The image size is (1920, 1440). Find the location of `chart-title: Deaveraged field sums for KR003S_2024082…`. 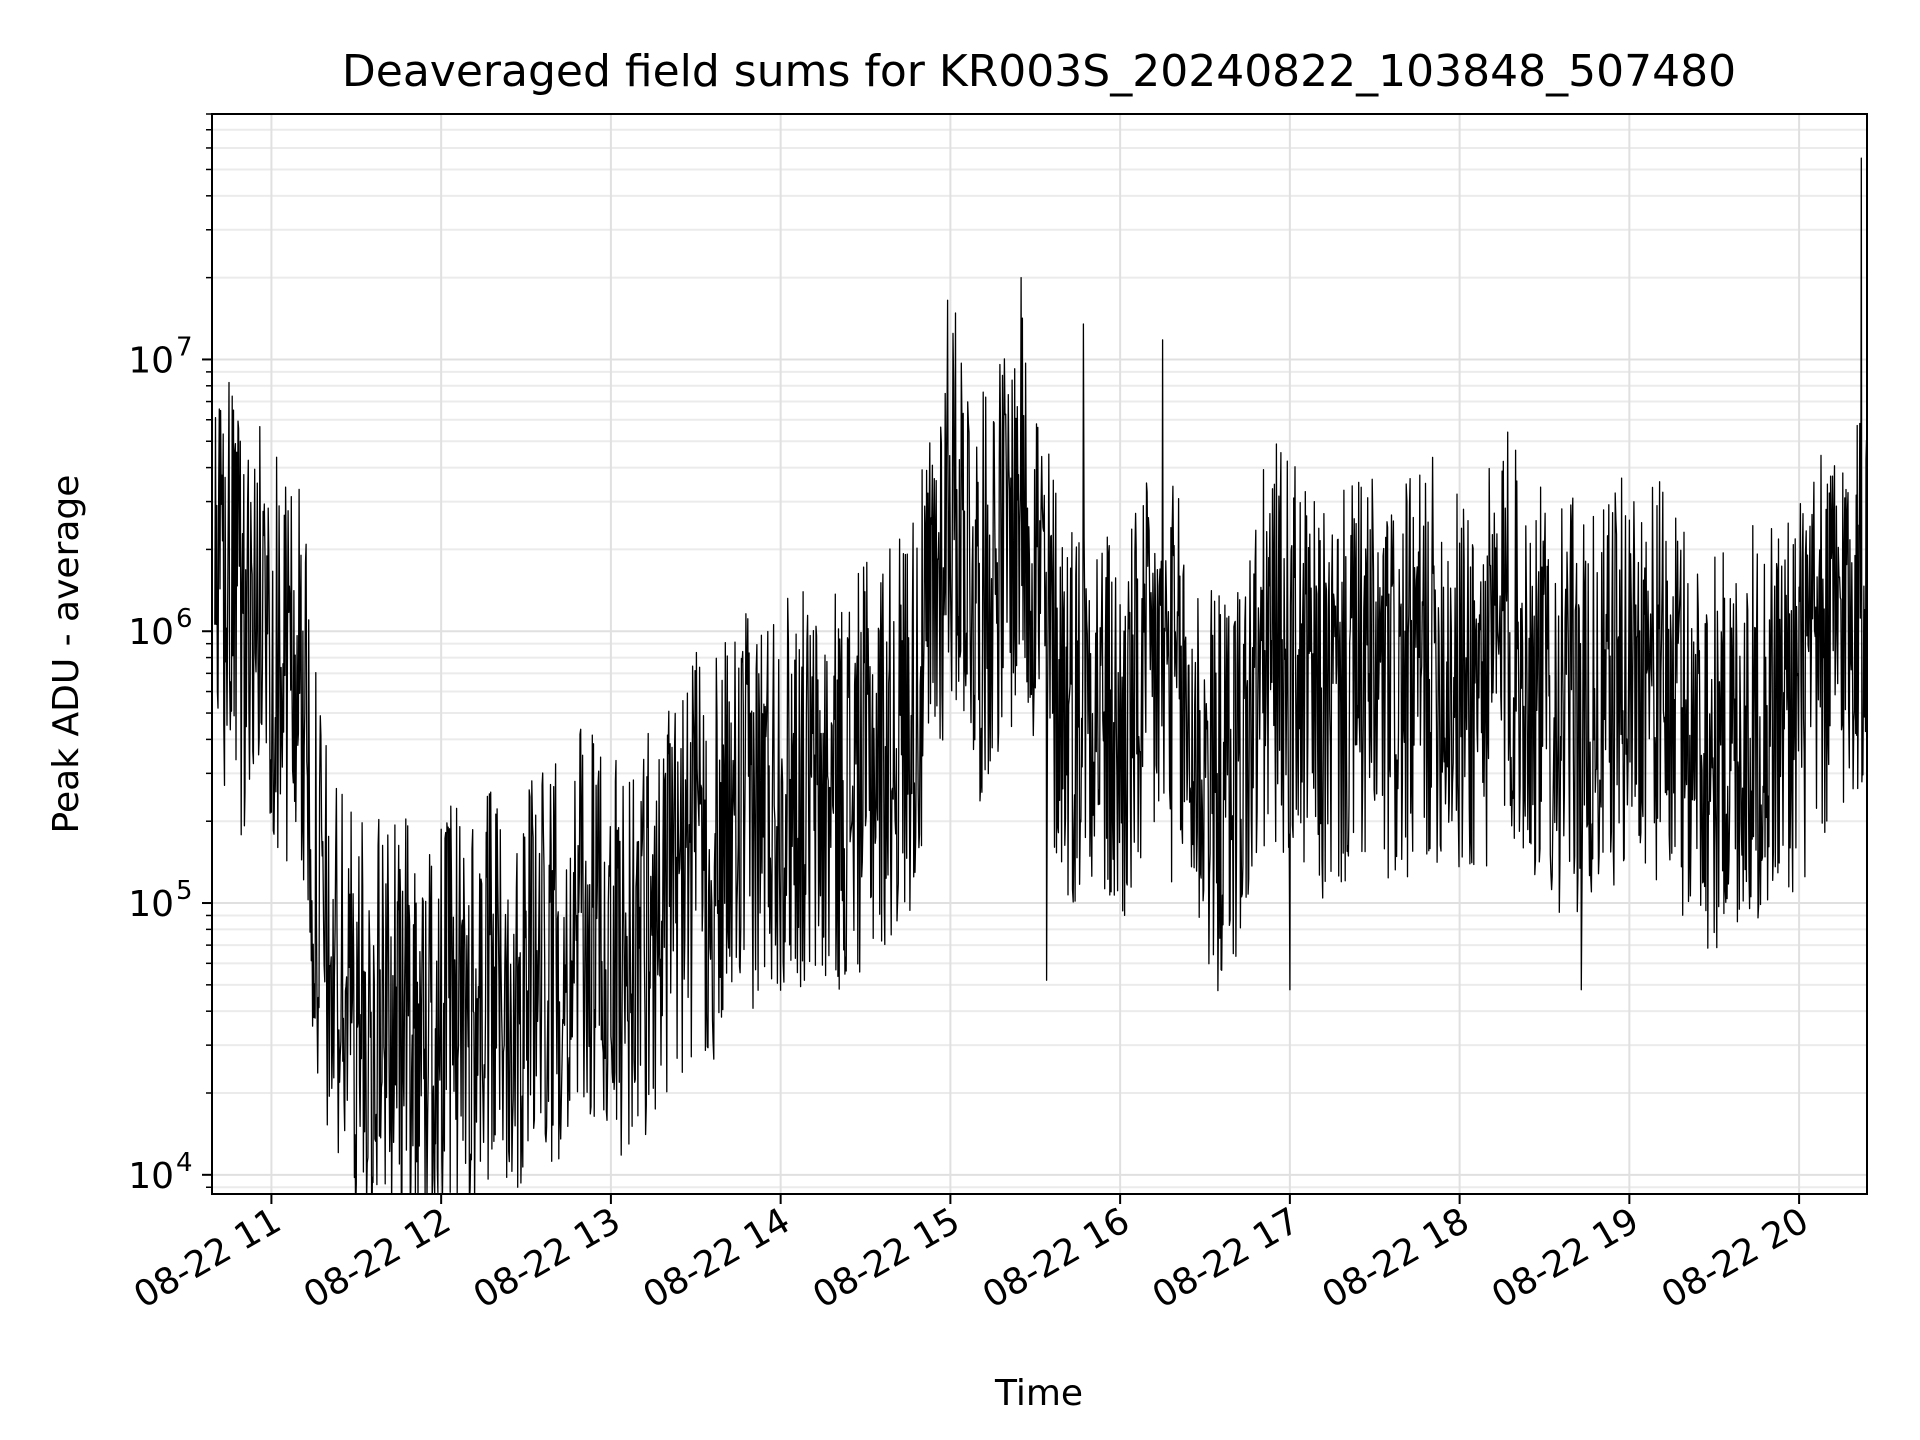

chart-title: Deaveraged field sums for KR003S_2024082… is located at coordinates (1039, 71).